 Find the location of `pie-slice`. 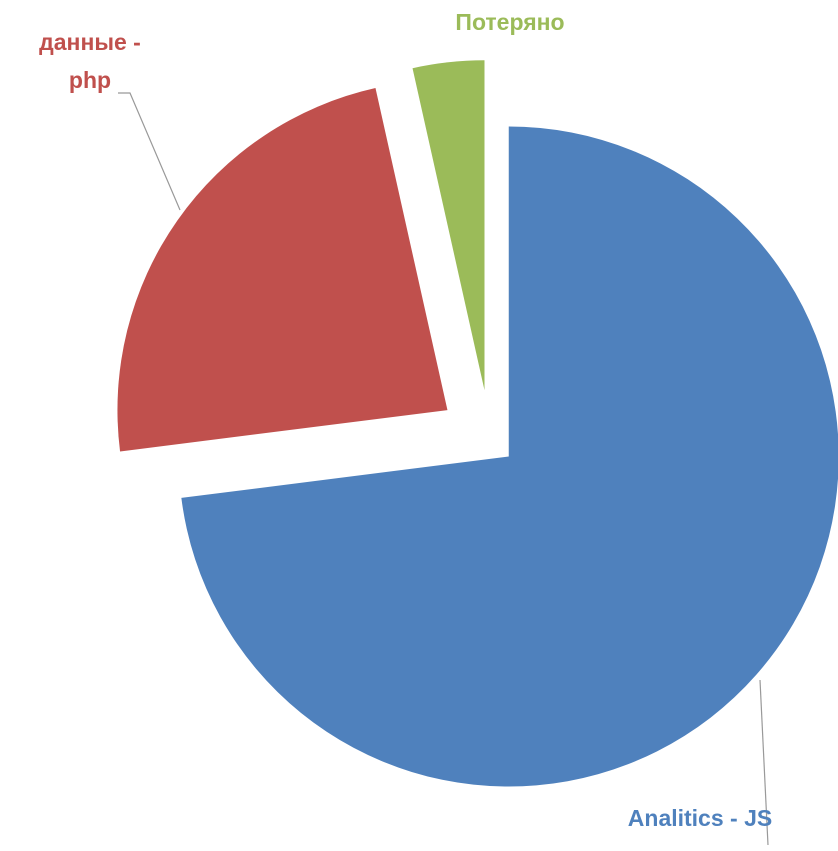

pie-slice is located at coordinates (448, 225).